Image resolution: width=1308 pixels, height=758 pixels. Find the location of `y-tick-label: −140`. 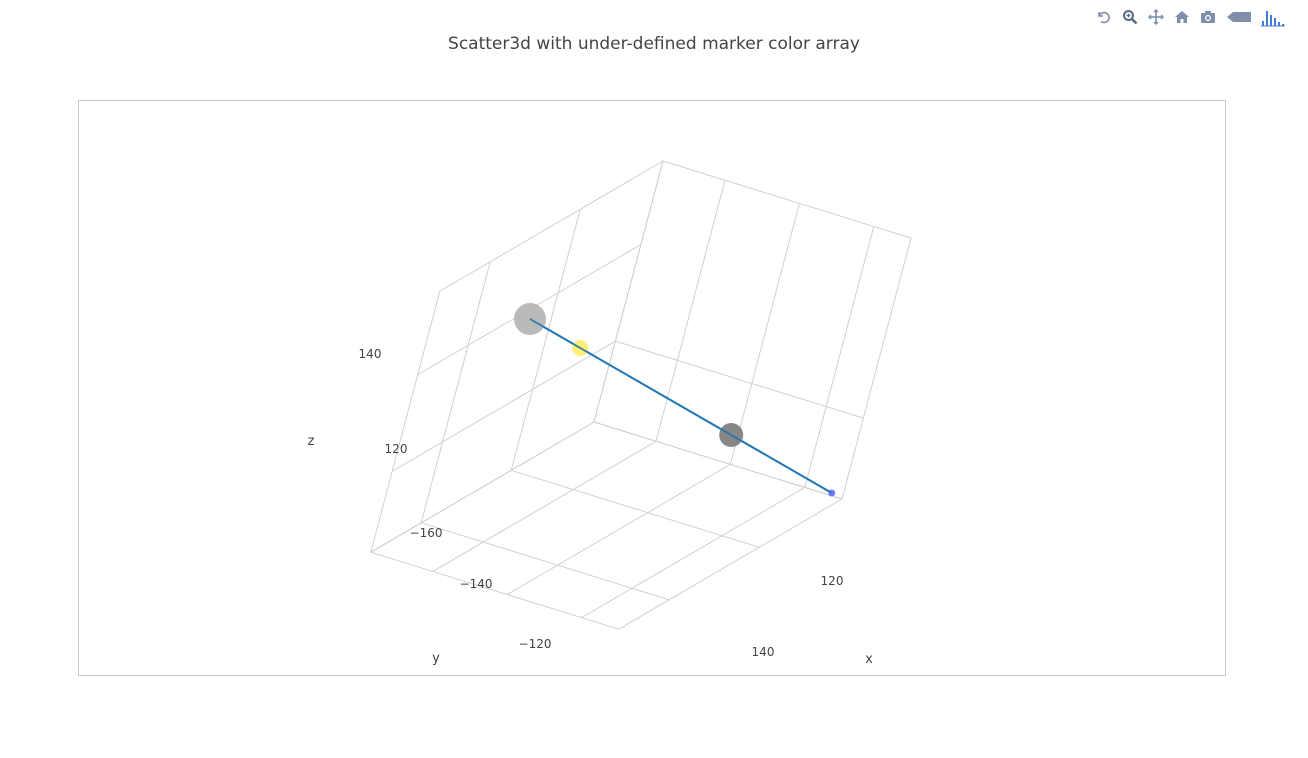

y-tick-label: −140 is located at coordinates (476, 584).